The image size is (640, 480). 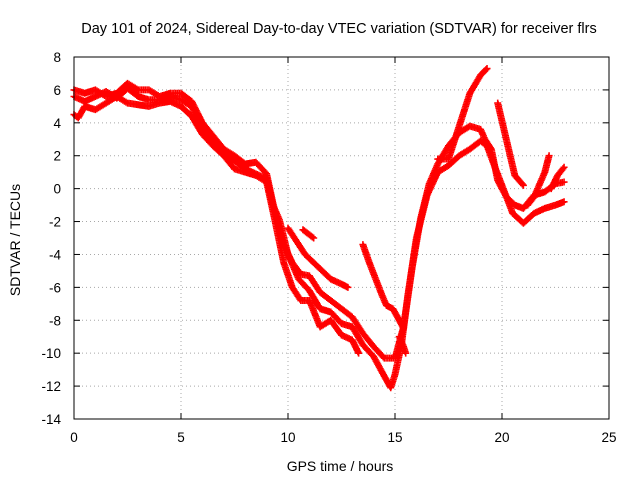 What do you see at coordinates (51, 386) in the screenshot?
I see `y-tick-label: -12` at bounding box center [51, 386].